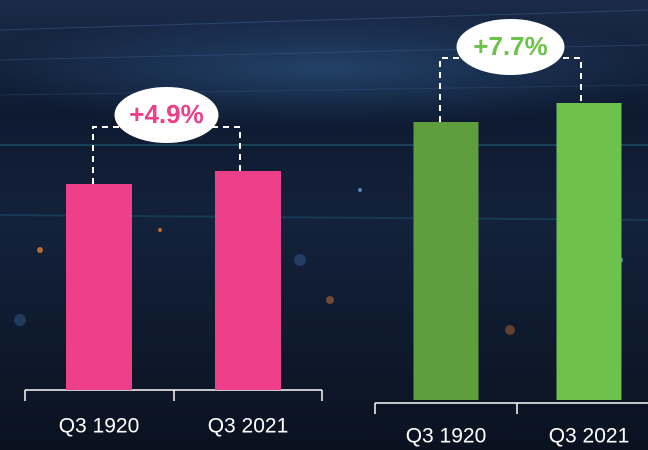  Describe the element at coordinates (166, 155) in the screenshot. I see `comparison-bracket` at that location.